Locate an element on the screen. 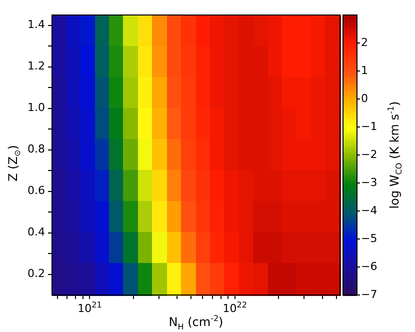  color-bar-label: −2 is located at coordinates (369, 154).